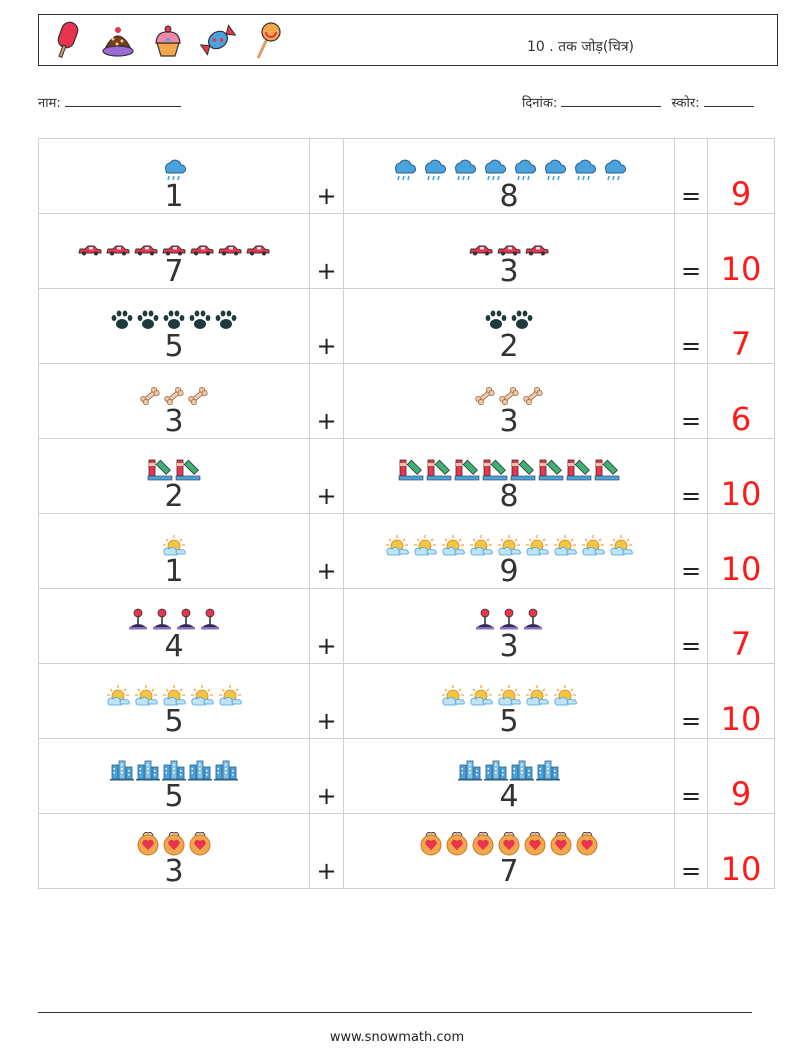 This screenshot has width=794, height=1053. What do you see at coordinates (509, 796) in the screenshot?
I see `addend-b: 4` at bounding box center [509, 796].